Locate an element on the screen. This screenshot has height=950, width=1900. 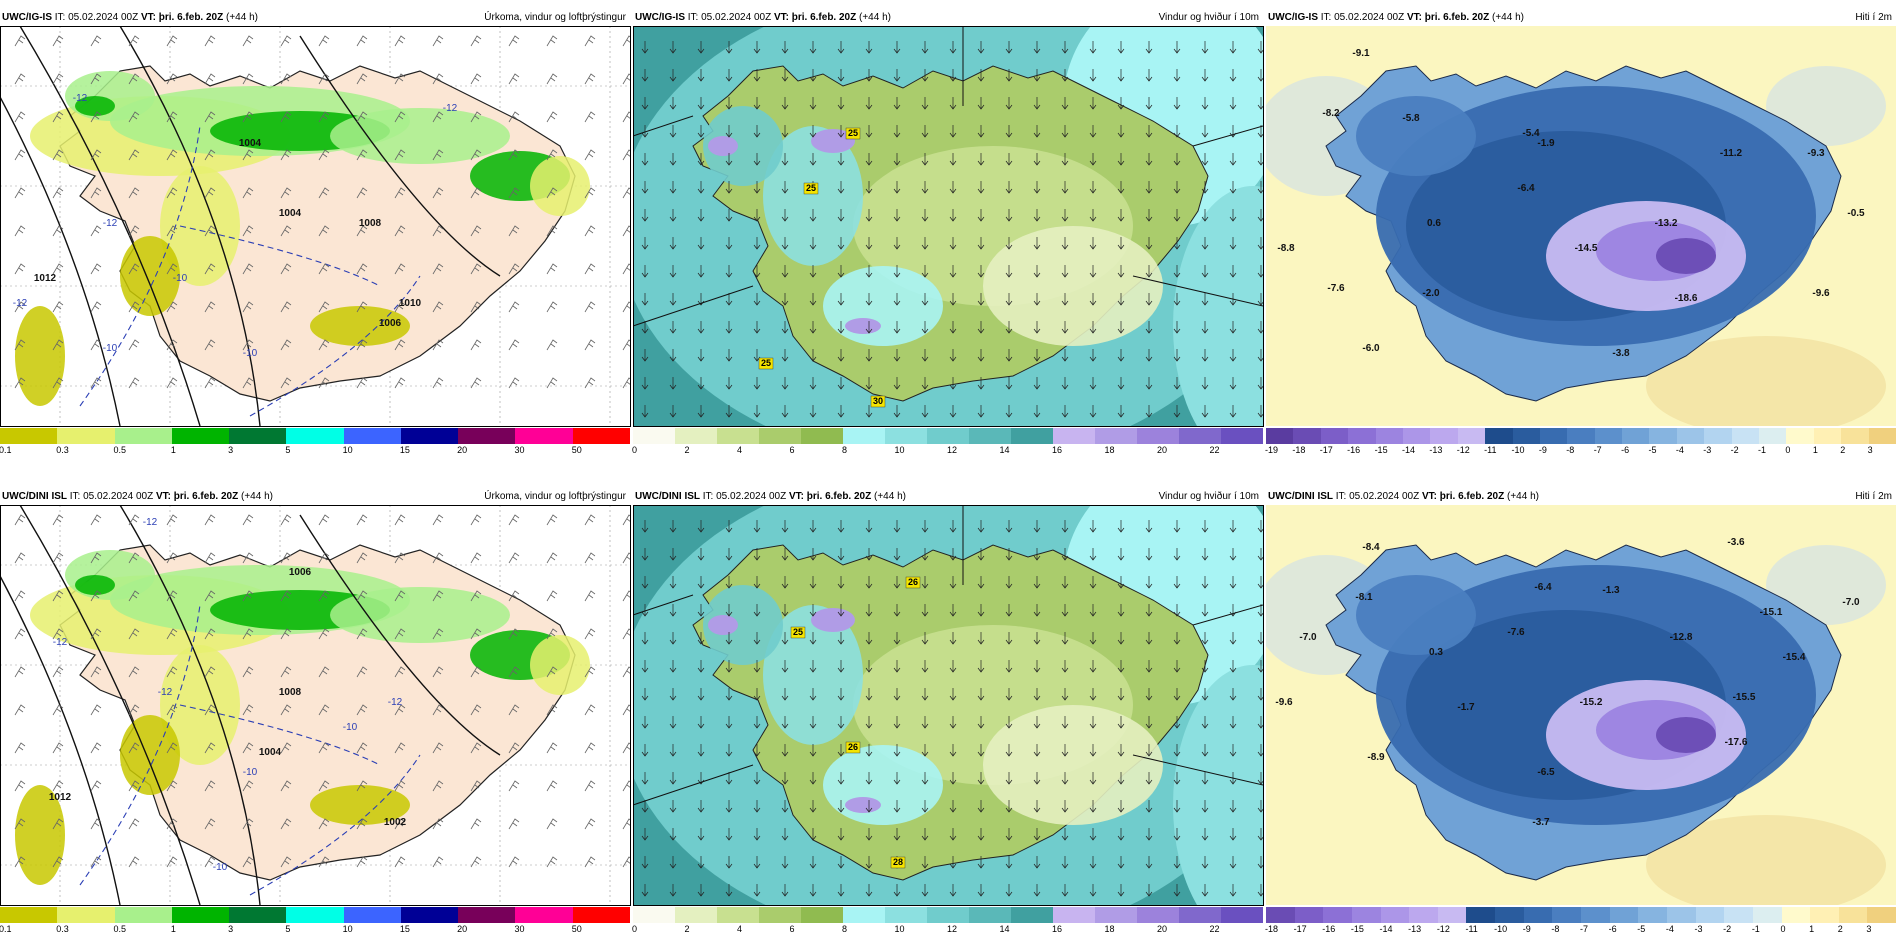
temperature-value-label: -15.5 is located at coordinates (1744, 697).